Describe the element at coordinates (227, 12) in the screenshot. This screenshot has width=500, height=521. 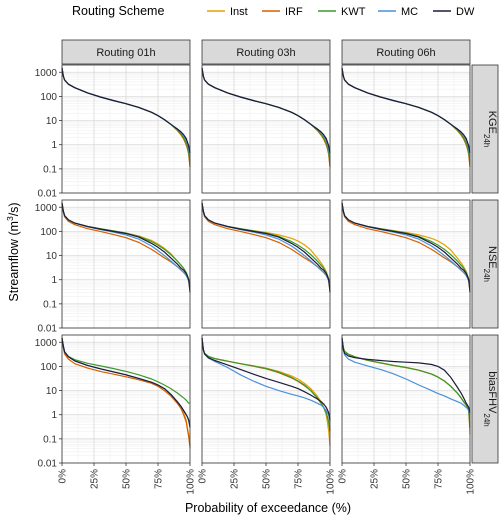
I see `legend-item-inst: Inst` at that location.